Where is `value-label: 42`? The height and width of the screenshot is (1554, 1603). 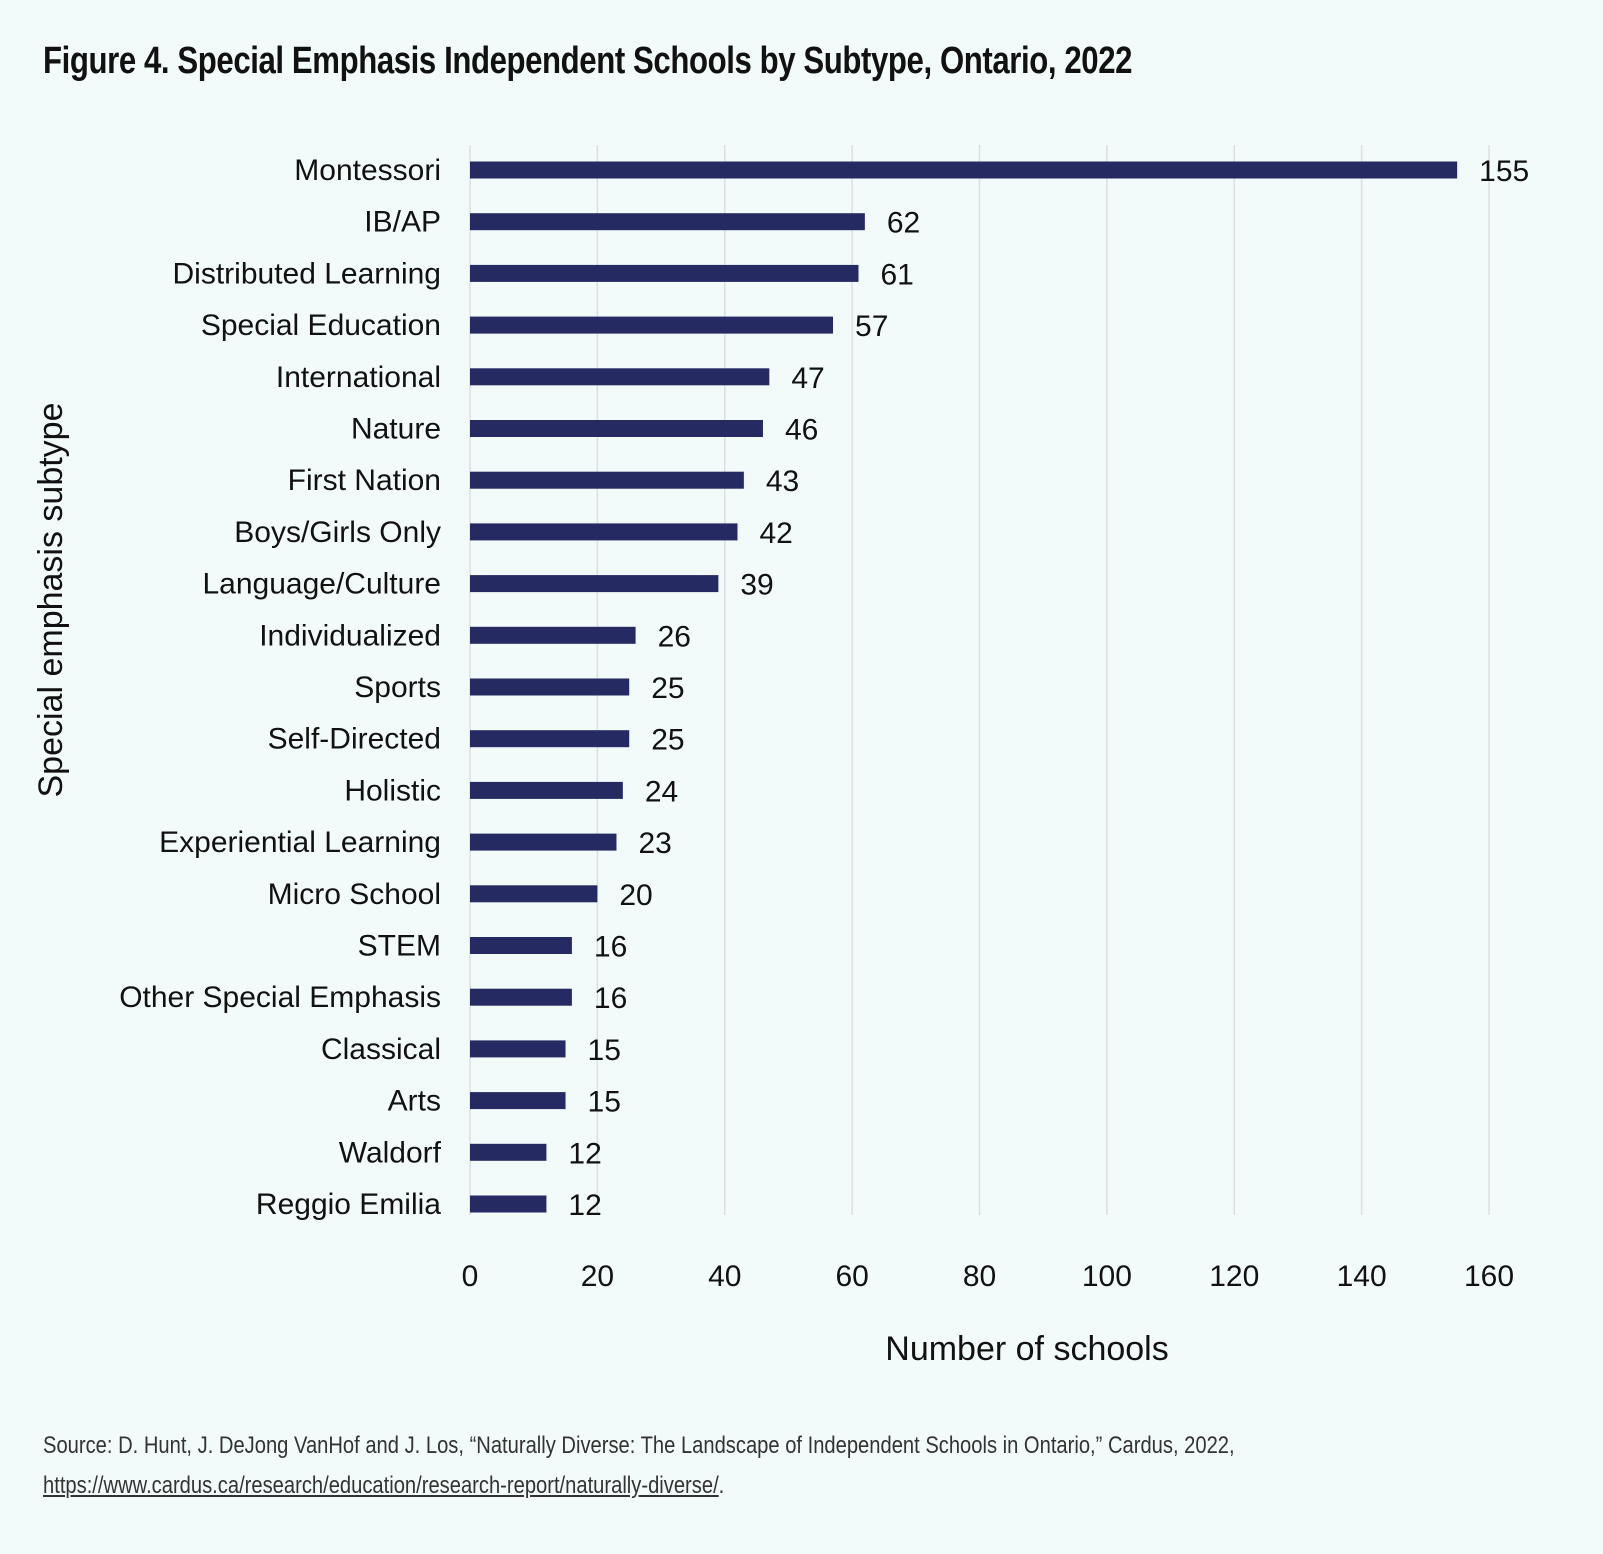 value-label: 42 is located at coordinates (775, 533).